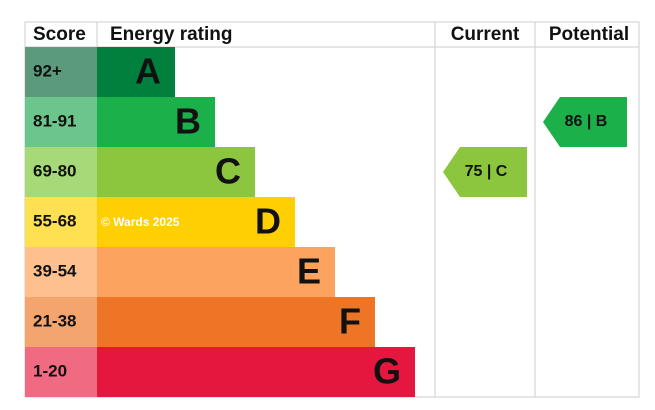 The width and height of the screenshot is (655, 410). I want to click on rating-letter: E, so click(309, 271).